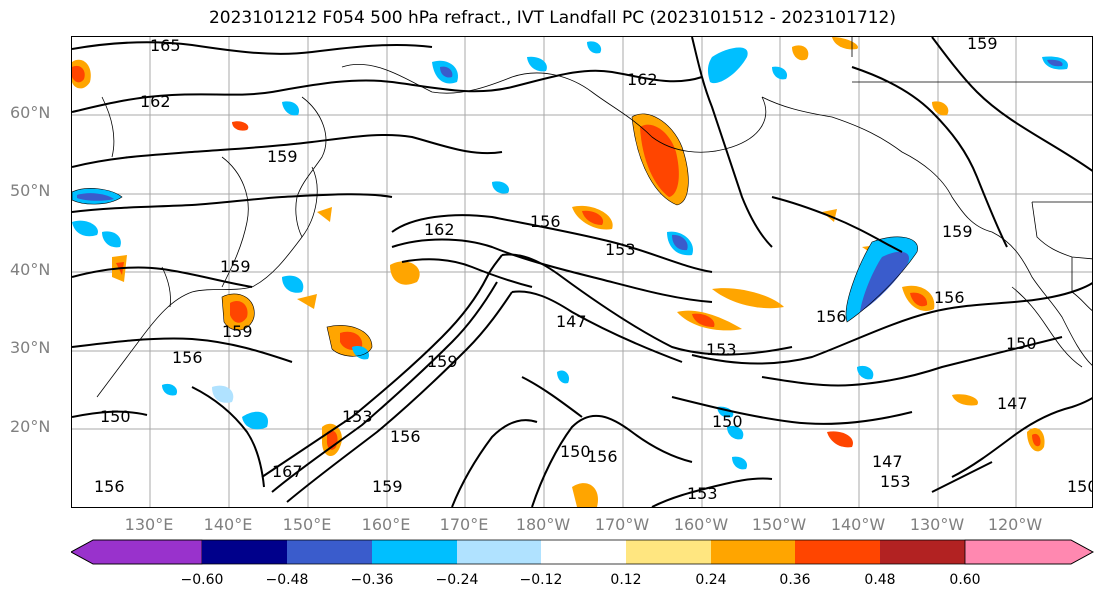  What do you see at coordinates (965, 580) in the screenshot?
I see `colorbar-tick: 0.60` at bounding box center [965, 580].